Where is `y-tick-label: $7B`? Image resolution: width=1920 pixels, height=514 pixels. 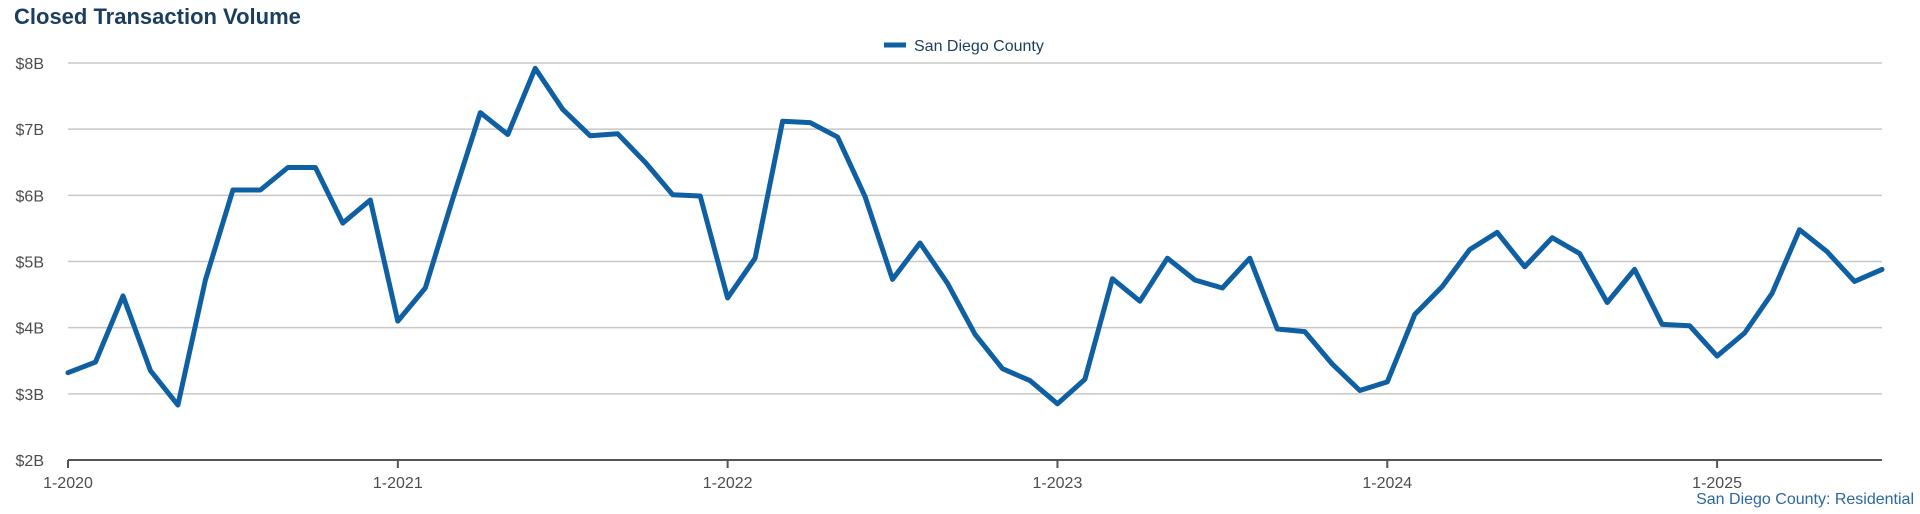
y-tick-label: $7B is located at coordinates (30, 130).